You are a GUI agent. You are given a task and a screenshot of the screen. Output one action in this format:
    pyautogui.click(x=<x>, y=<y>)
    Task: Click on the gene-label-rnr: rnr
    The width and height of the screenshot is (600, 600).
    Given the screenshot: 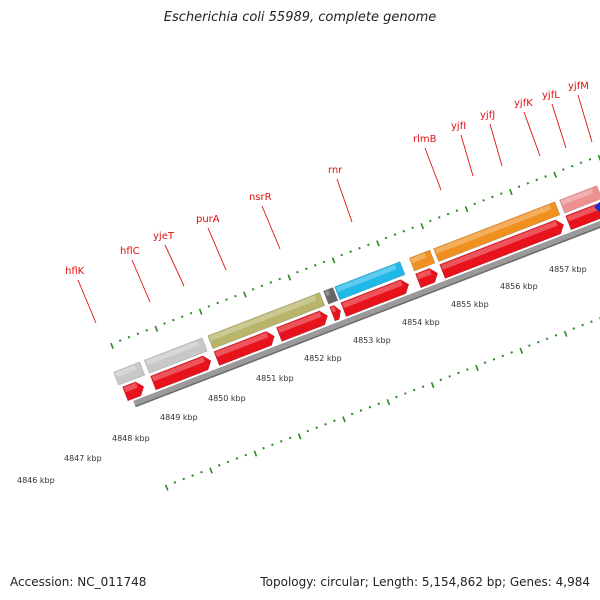 What is the action you would take?
    pyautogui.click(x=335, y=170)
    